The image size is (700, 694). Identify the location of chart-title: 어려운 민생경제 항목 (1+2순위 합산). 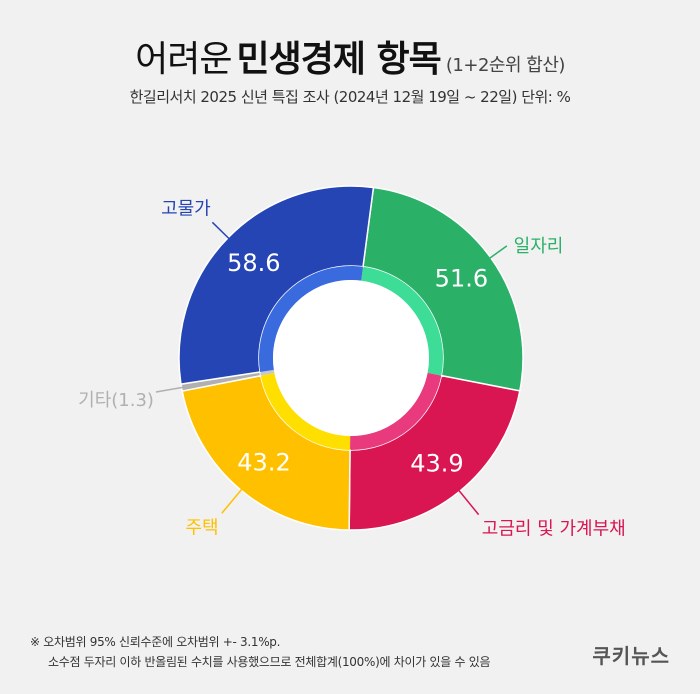
(350, 56).